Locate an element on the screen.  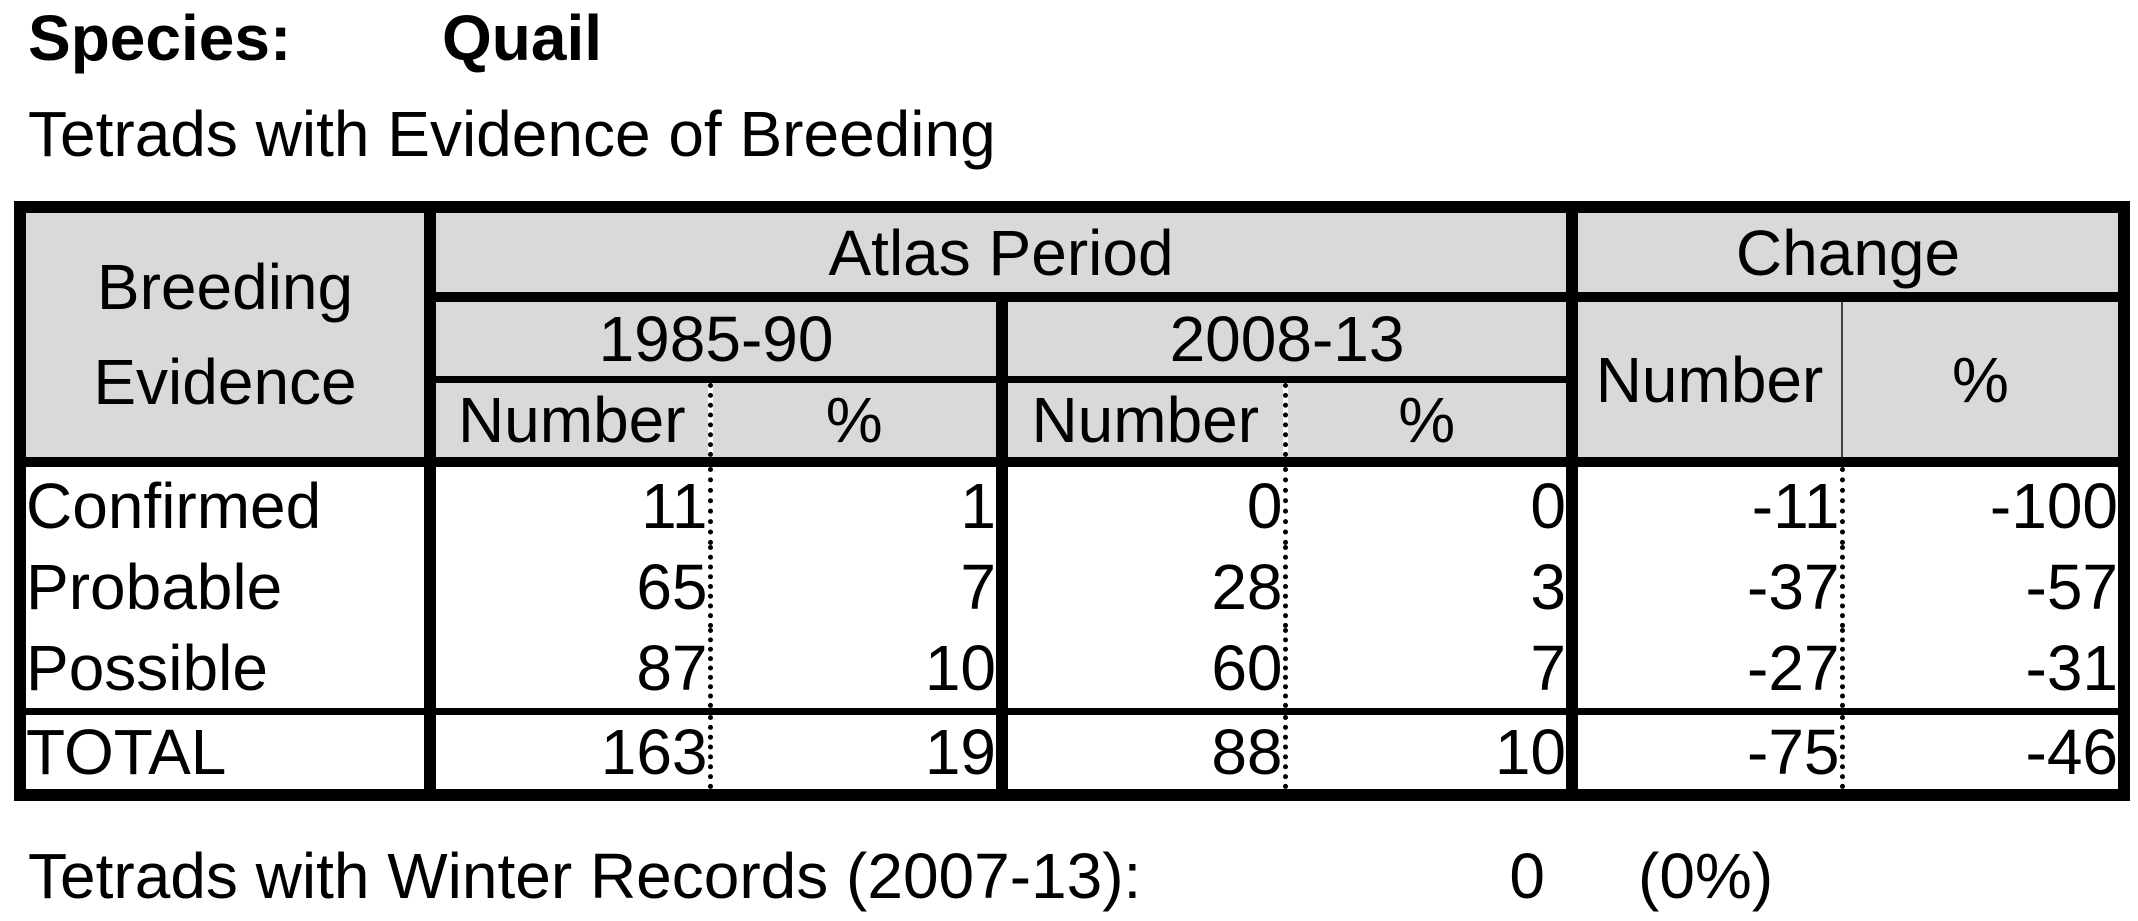
cell-2008-percent: 7 is located at coordinates (1427, 669).